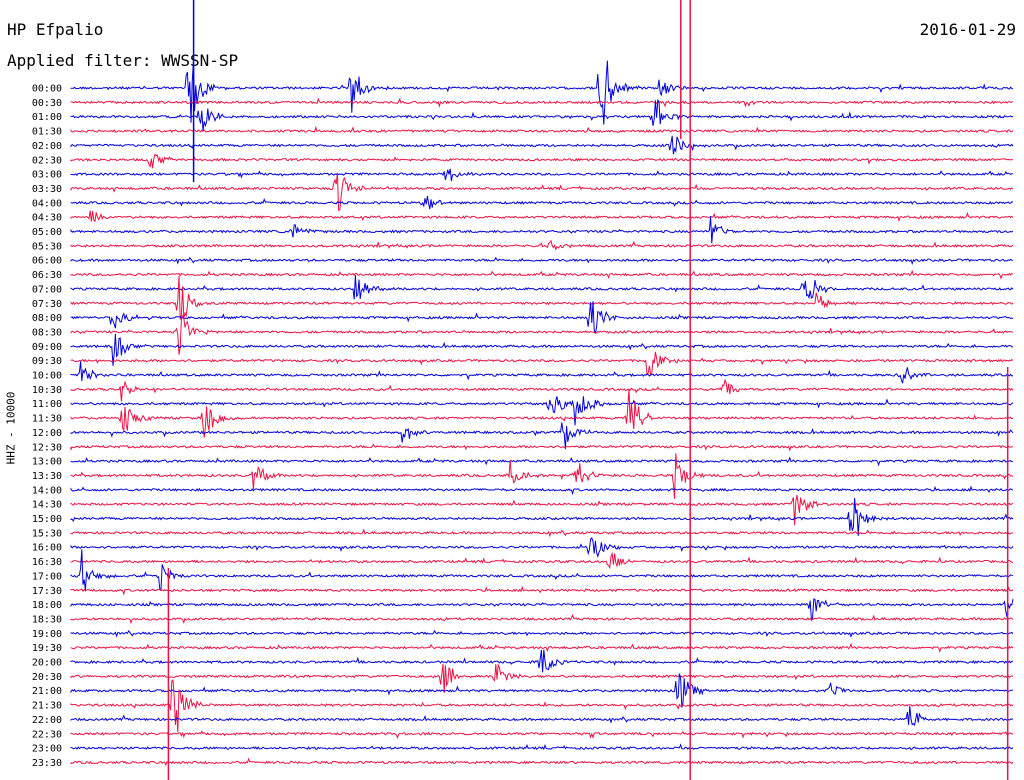 This screenshot has height=780, width=1024. I want to click on time-label: 22:00, so click(47, 720).